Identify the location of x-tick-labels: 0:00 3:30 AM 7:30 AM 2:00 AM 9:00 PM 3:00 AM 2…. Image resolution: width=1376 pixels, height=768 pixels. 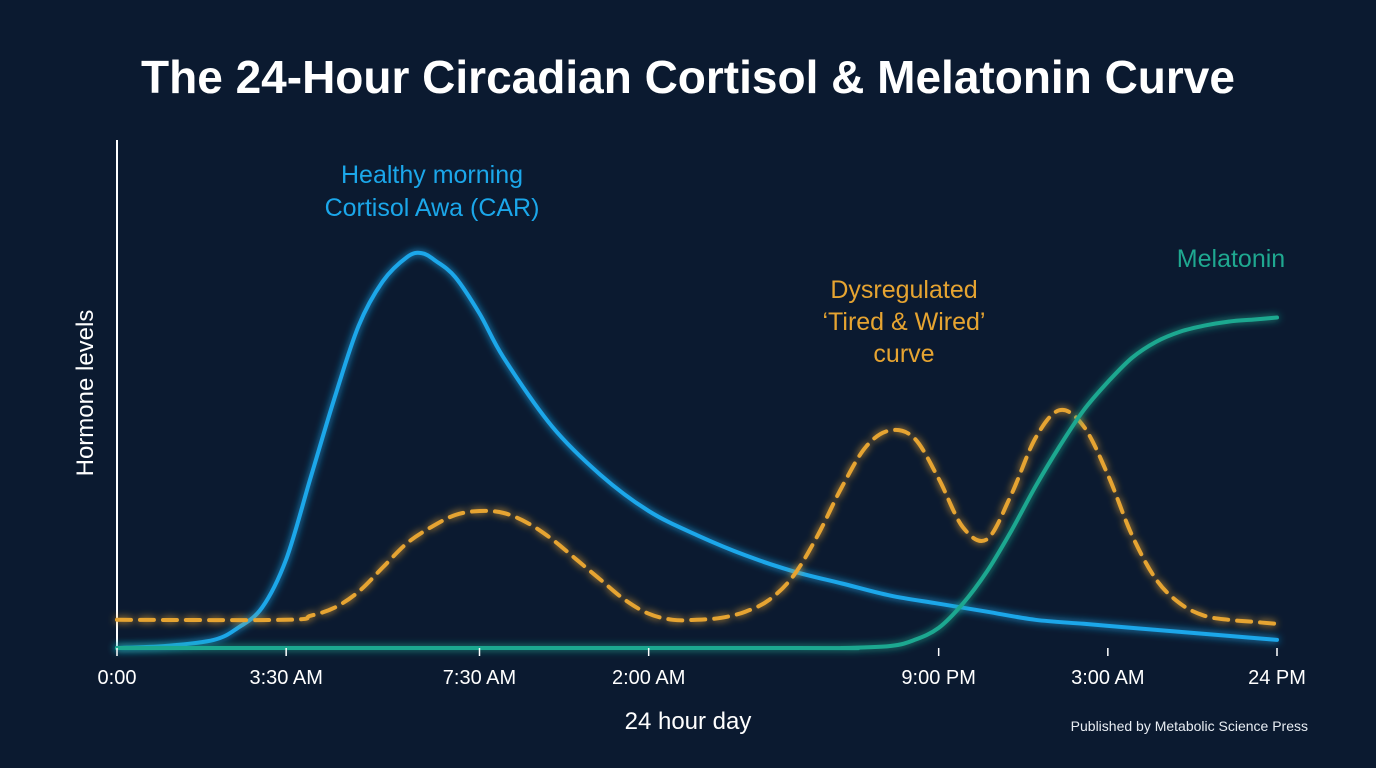
(702, 668).